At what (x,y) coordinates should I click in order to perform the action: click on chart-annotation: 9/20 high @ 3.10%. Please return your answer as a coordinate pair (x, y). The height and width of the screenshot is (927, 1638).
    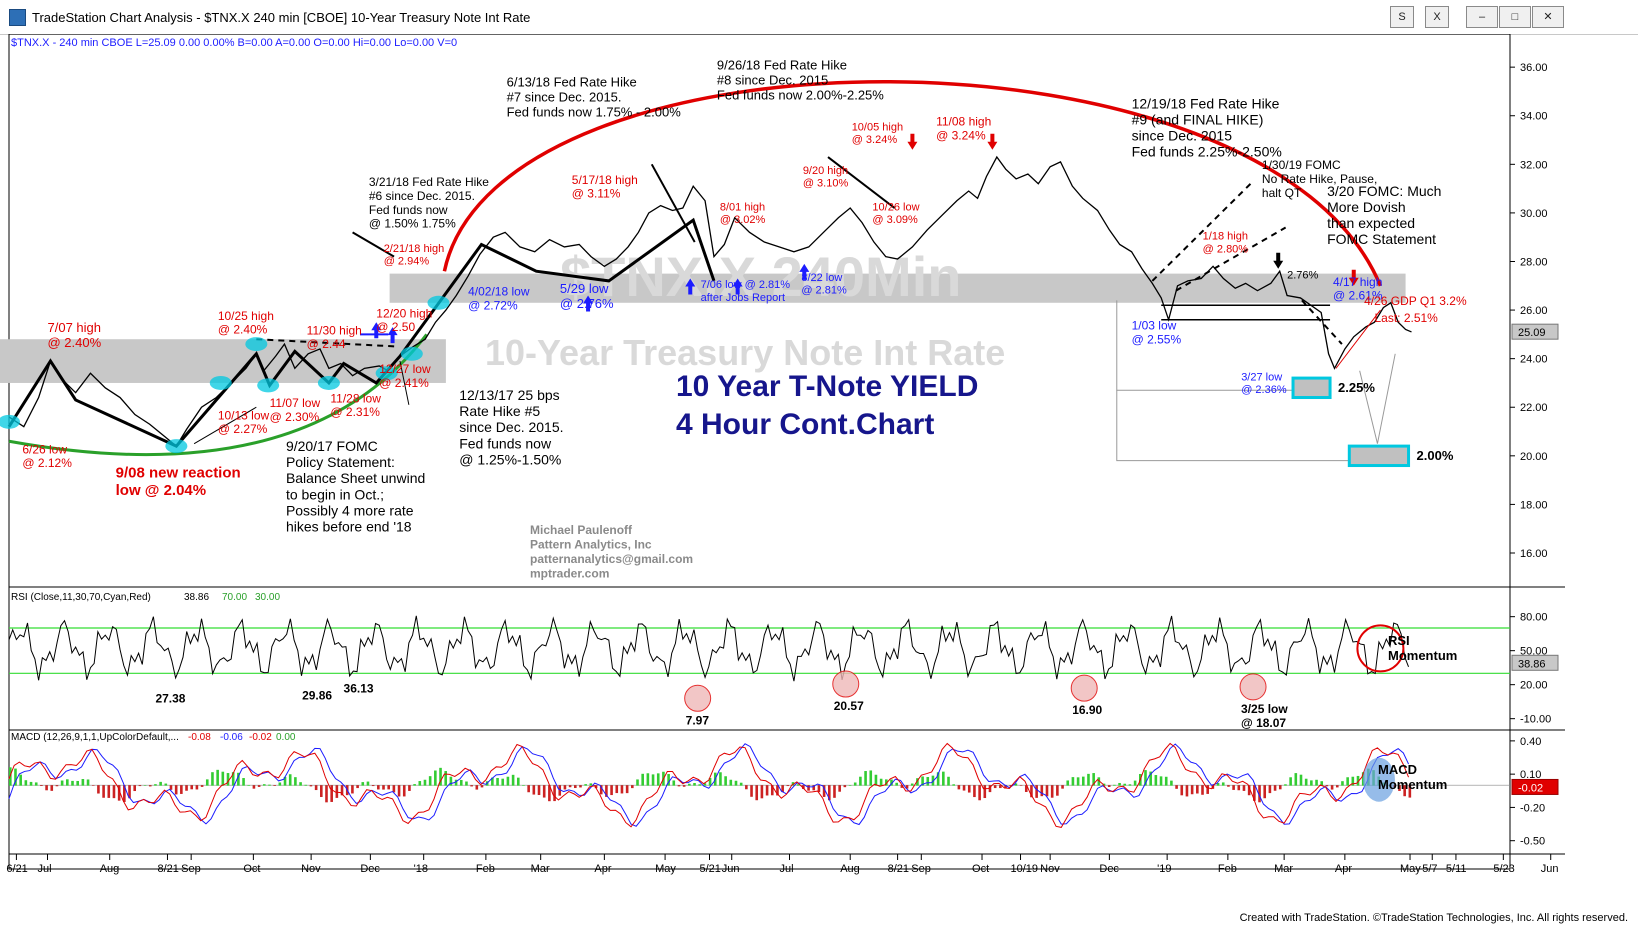
    Looking at the image, I should click on (826, 177).